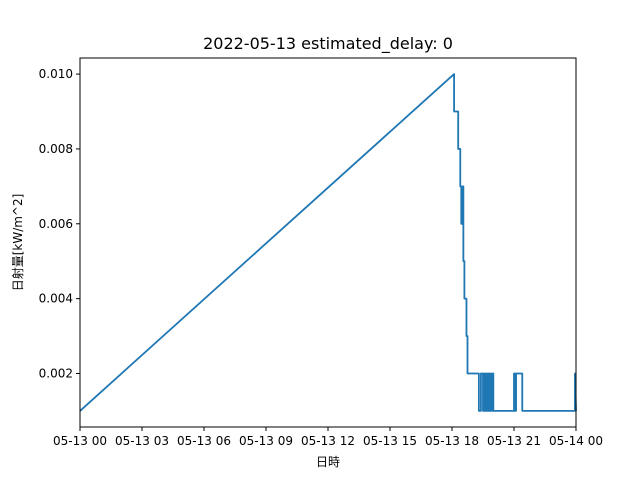 This screenshot has height=484, width=640. Describe the element at coordinates (328, 441) in the screenshot. I see `x-tick-label: 05-13 12` at that location.